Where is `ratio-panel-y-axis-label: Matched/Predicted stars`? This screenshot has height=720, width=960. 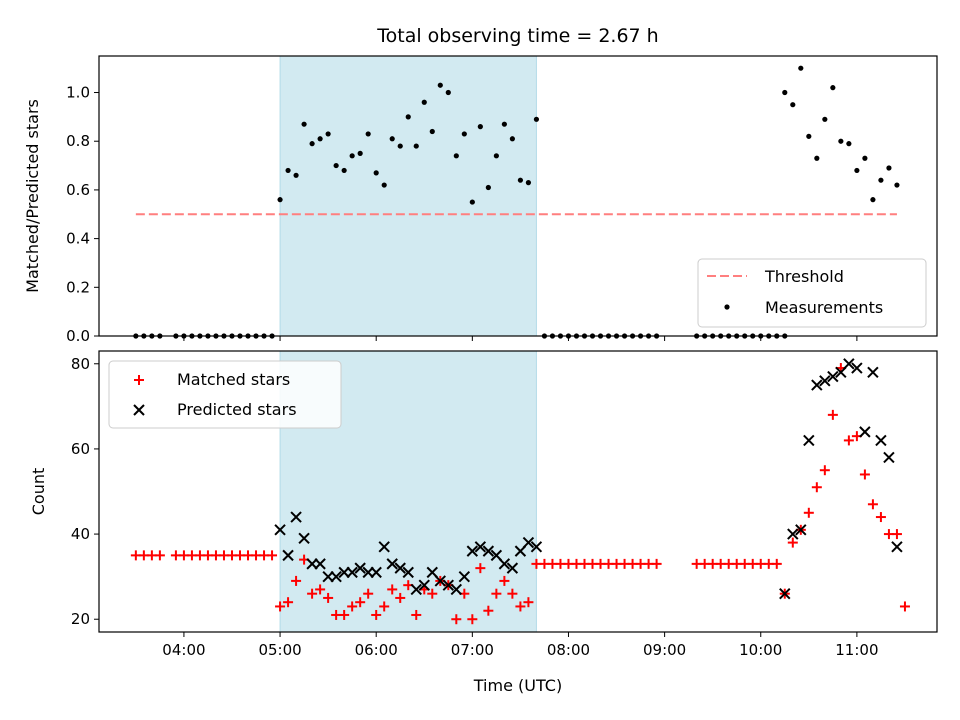
ratio-panel-y-axis-label: Matched/Predicted stars is located at coordinates (32, 196).